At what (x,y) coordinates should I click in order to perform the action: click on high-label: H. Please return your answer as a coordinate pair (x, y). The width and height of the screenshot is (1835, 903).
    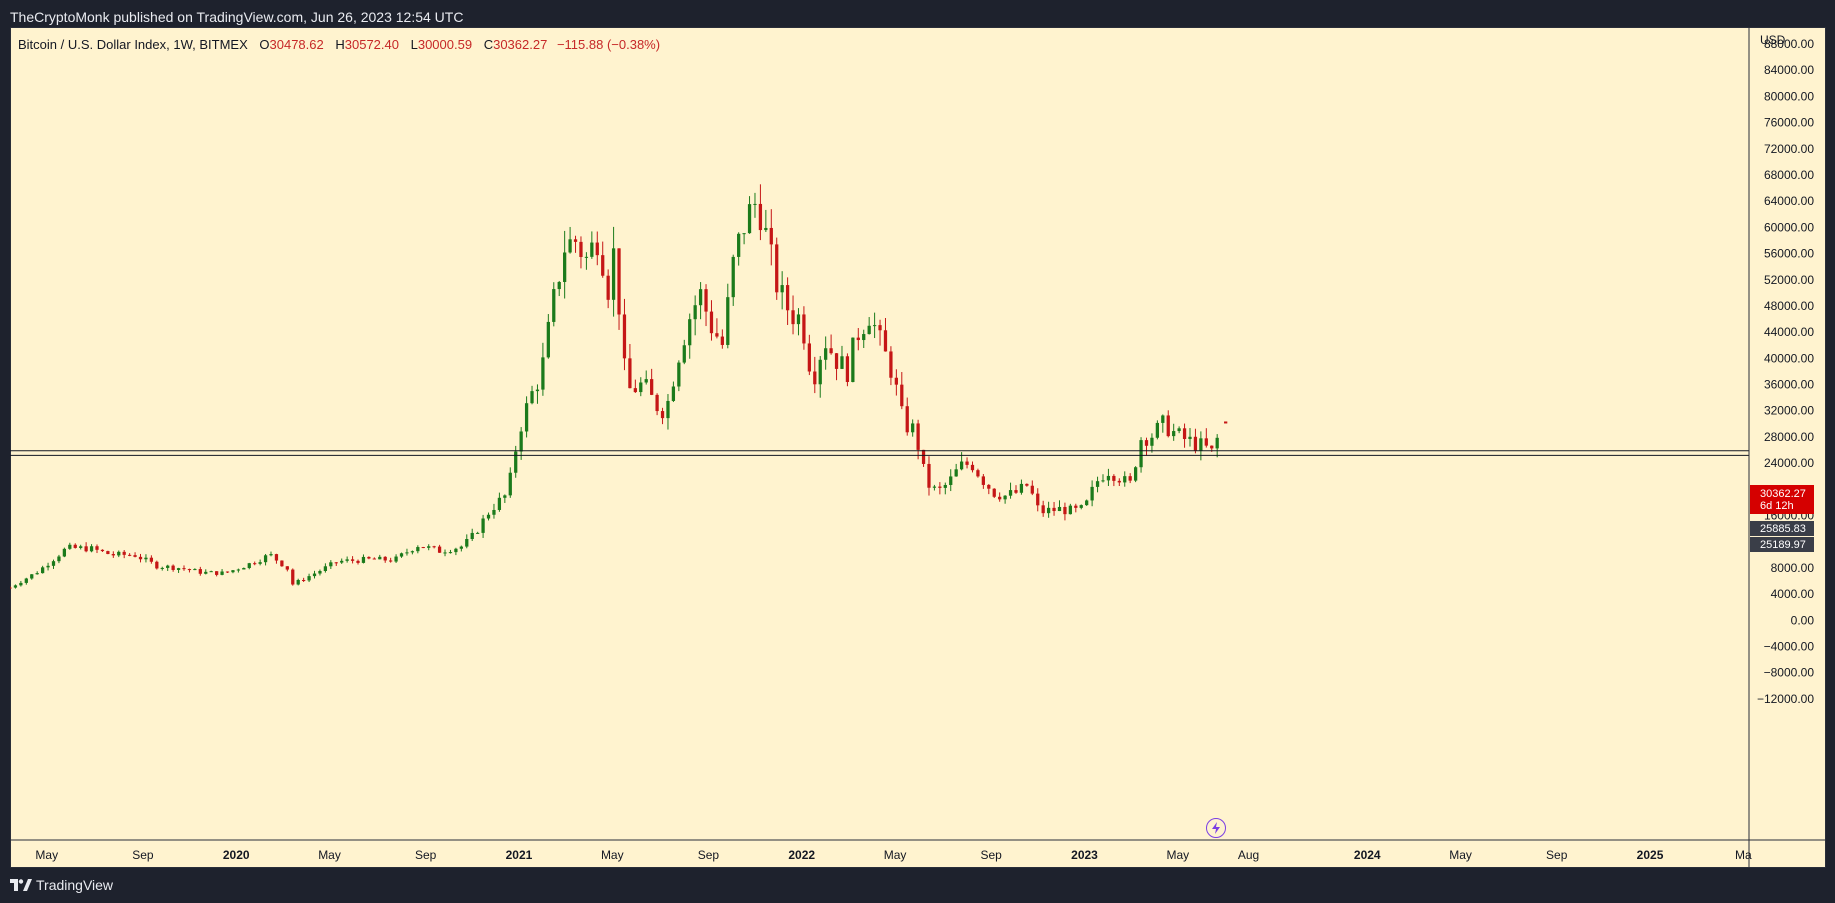
    Looking at the image, I should click on (340, 44).